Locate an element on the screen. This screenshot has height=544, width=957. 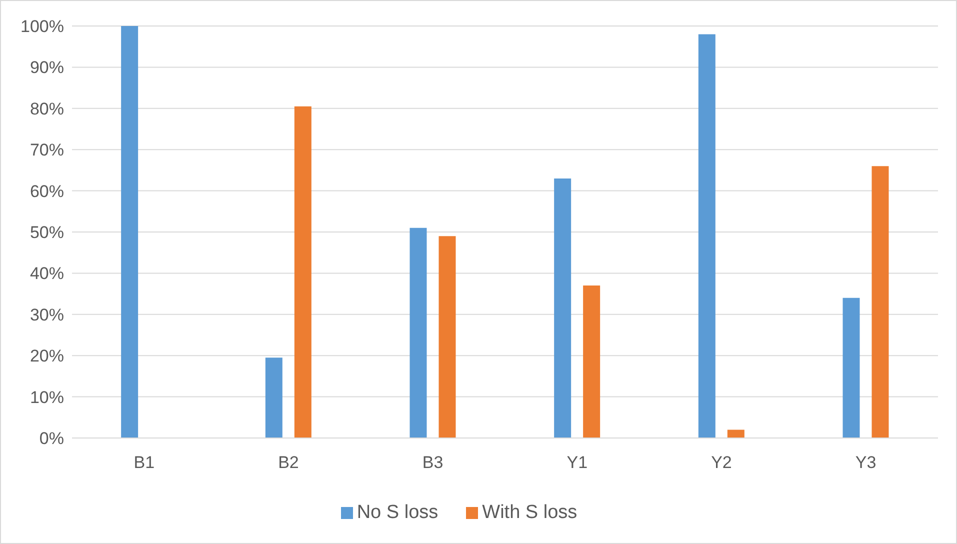
y-tick-label: 20% is located at coordinates (47, 356).